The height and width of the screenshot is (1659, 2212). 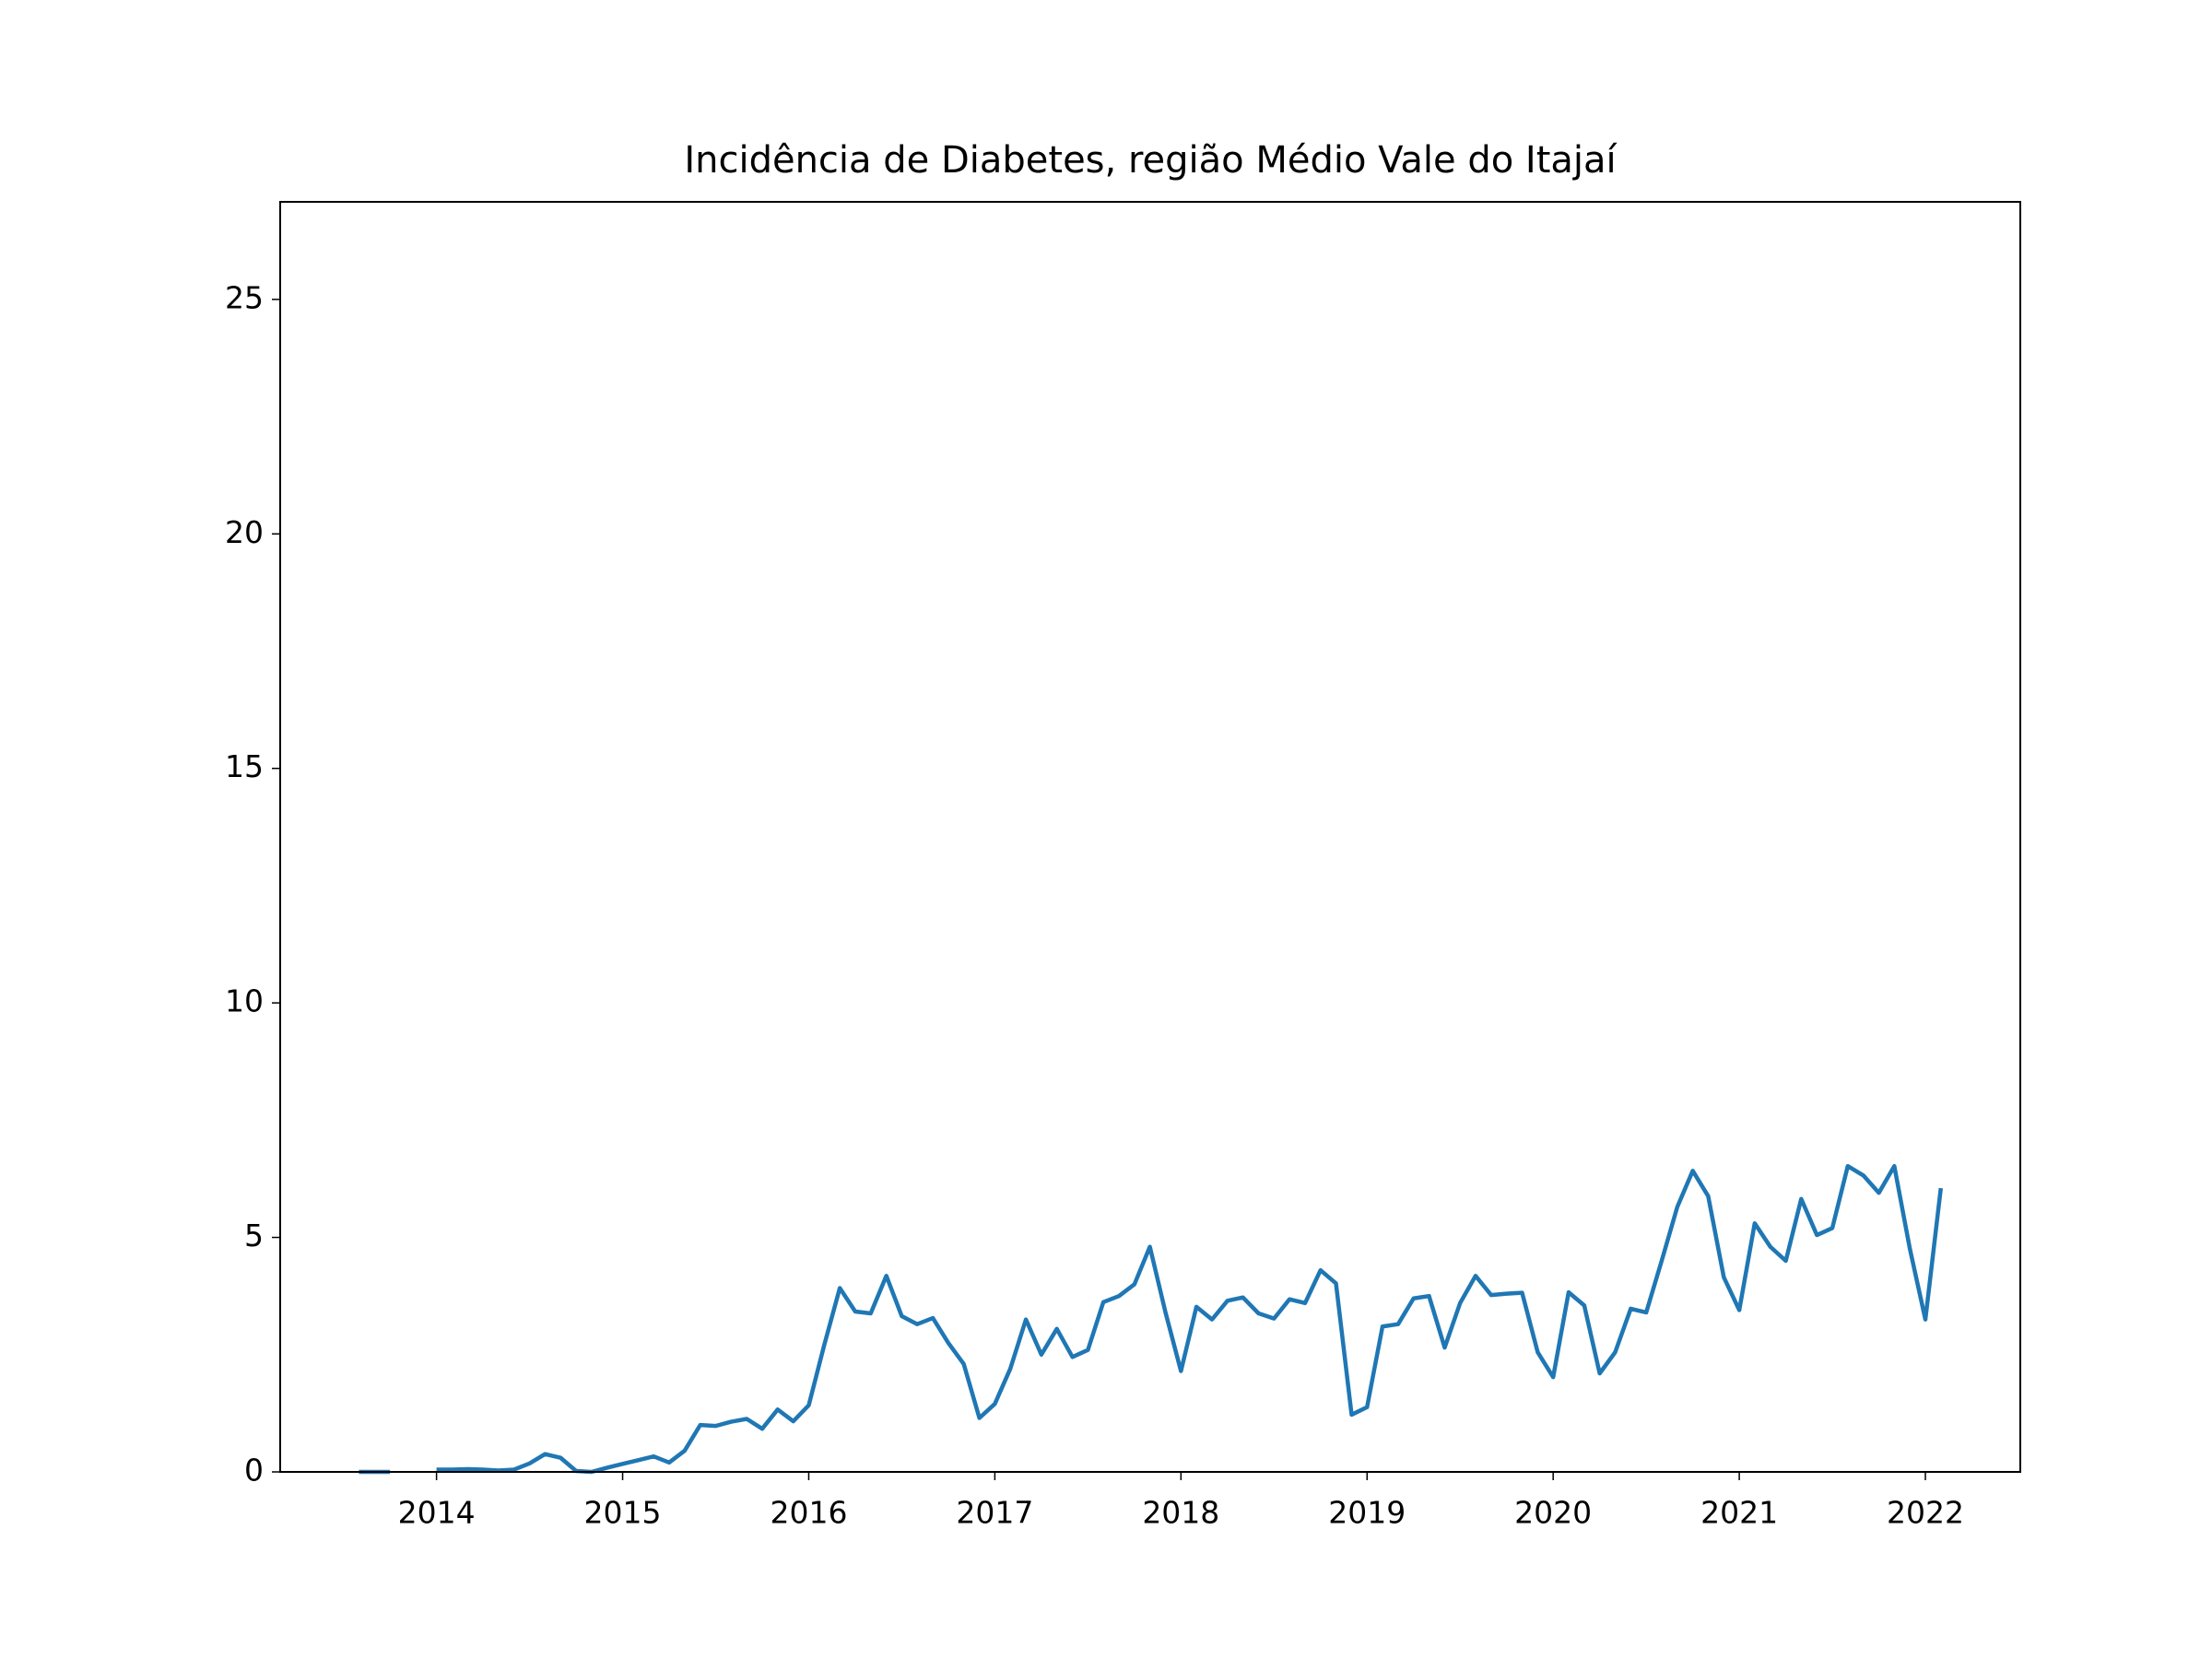 What do you see at coordinates (1739, 1513) in the screenshot?
I see `x-tick-label: 2021` at bounding box center [1739, 1513].